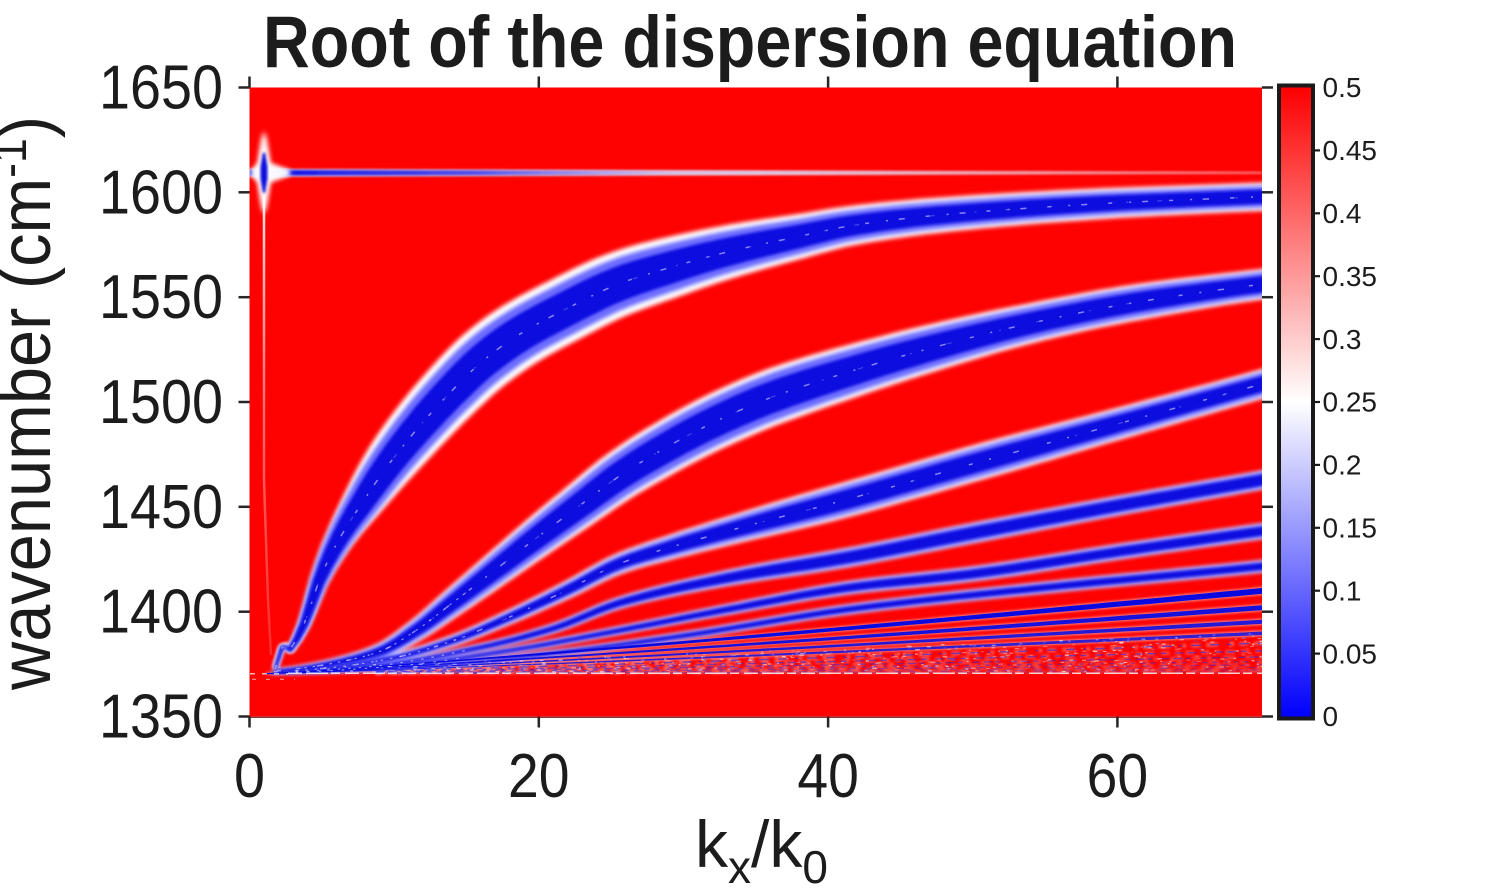 This screenshot has width=1486, height=896. I want to click on svg-text: 1650, so click(161, 88).